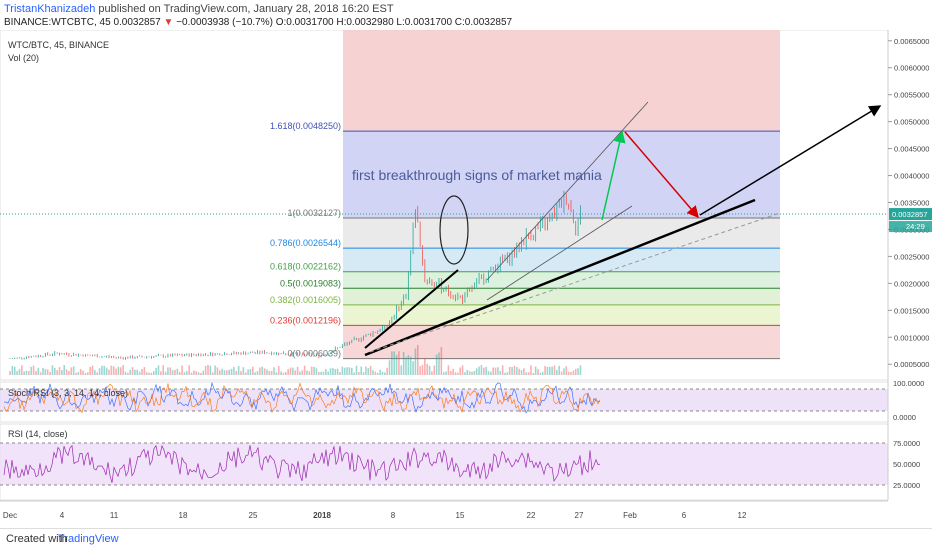 The height and width of the screenshot is (551, 932). Describe the element at coordinates (911, 68) in the screenshot. I see `y-tick-label: 0.0060000` at that location.